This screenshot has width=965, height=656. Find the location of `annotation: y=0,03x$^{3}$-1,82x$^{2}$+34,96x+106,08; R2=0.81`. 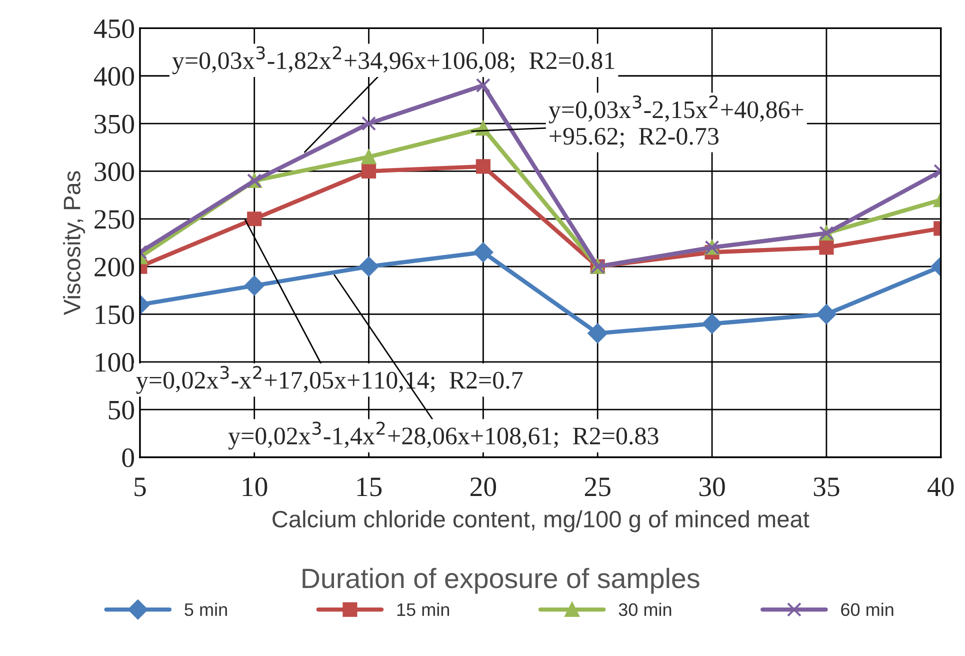

annotation: y=0,03x$^{3}$-1,82x$^{2}$+34,96x+106,08; R2=0.81 is located at coordinates (393, 60).